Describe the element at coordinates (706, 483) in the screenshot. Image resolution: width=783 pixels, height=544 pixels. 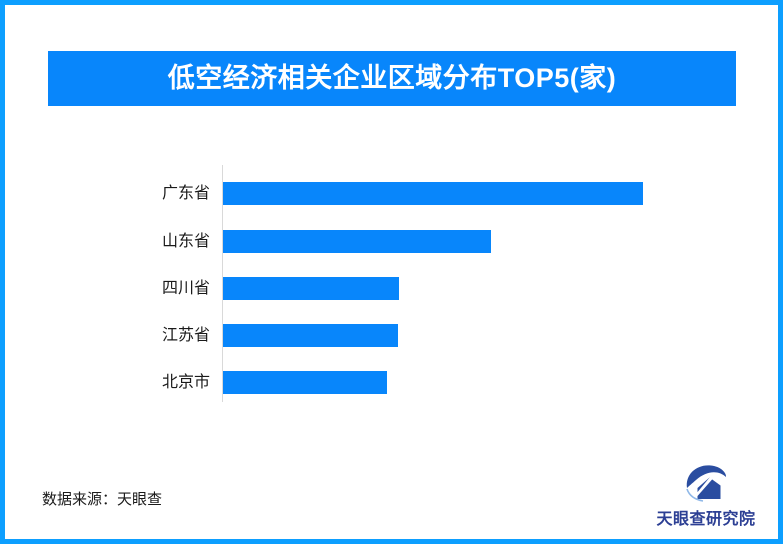
I see `tianyancha-eye-logo-icon` at that location.